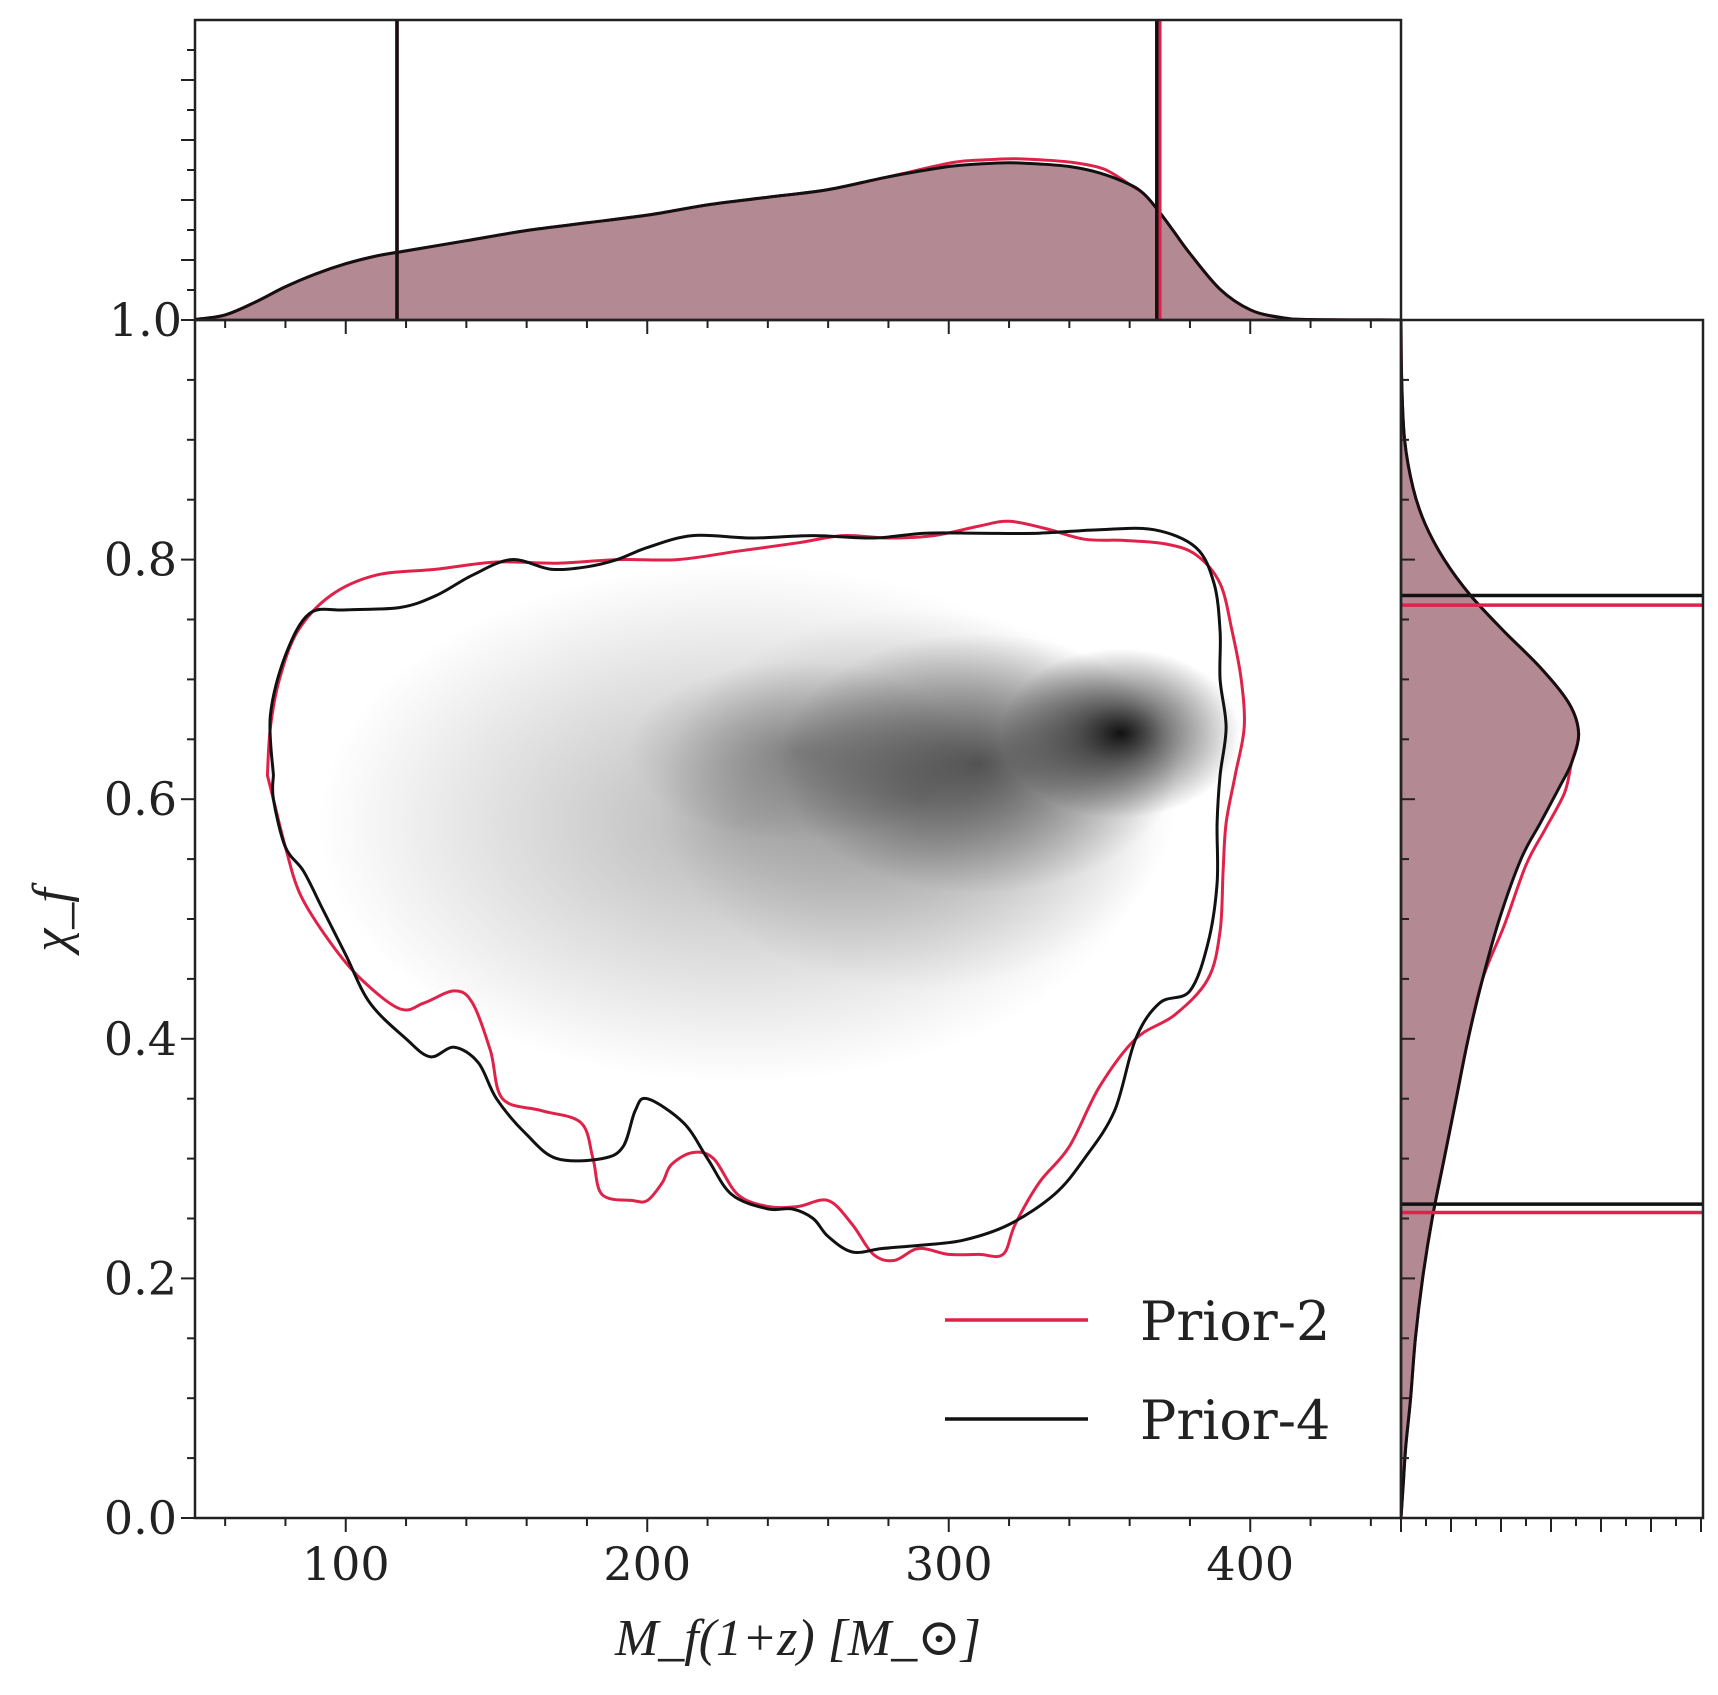 The width and height of the screenshot is (1718, 1695). Describe the element at coordinates (1137, 1371) in the screenshot. I see `legend: Prior-2 Prior-4` at that location.